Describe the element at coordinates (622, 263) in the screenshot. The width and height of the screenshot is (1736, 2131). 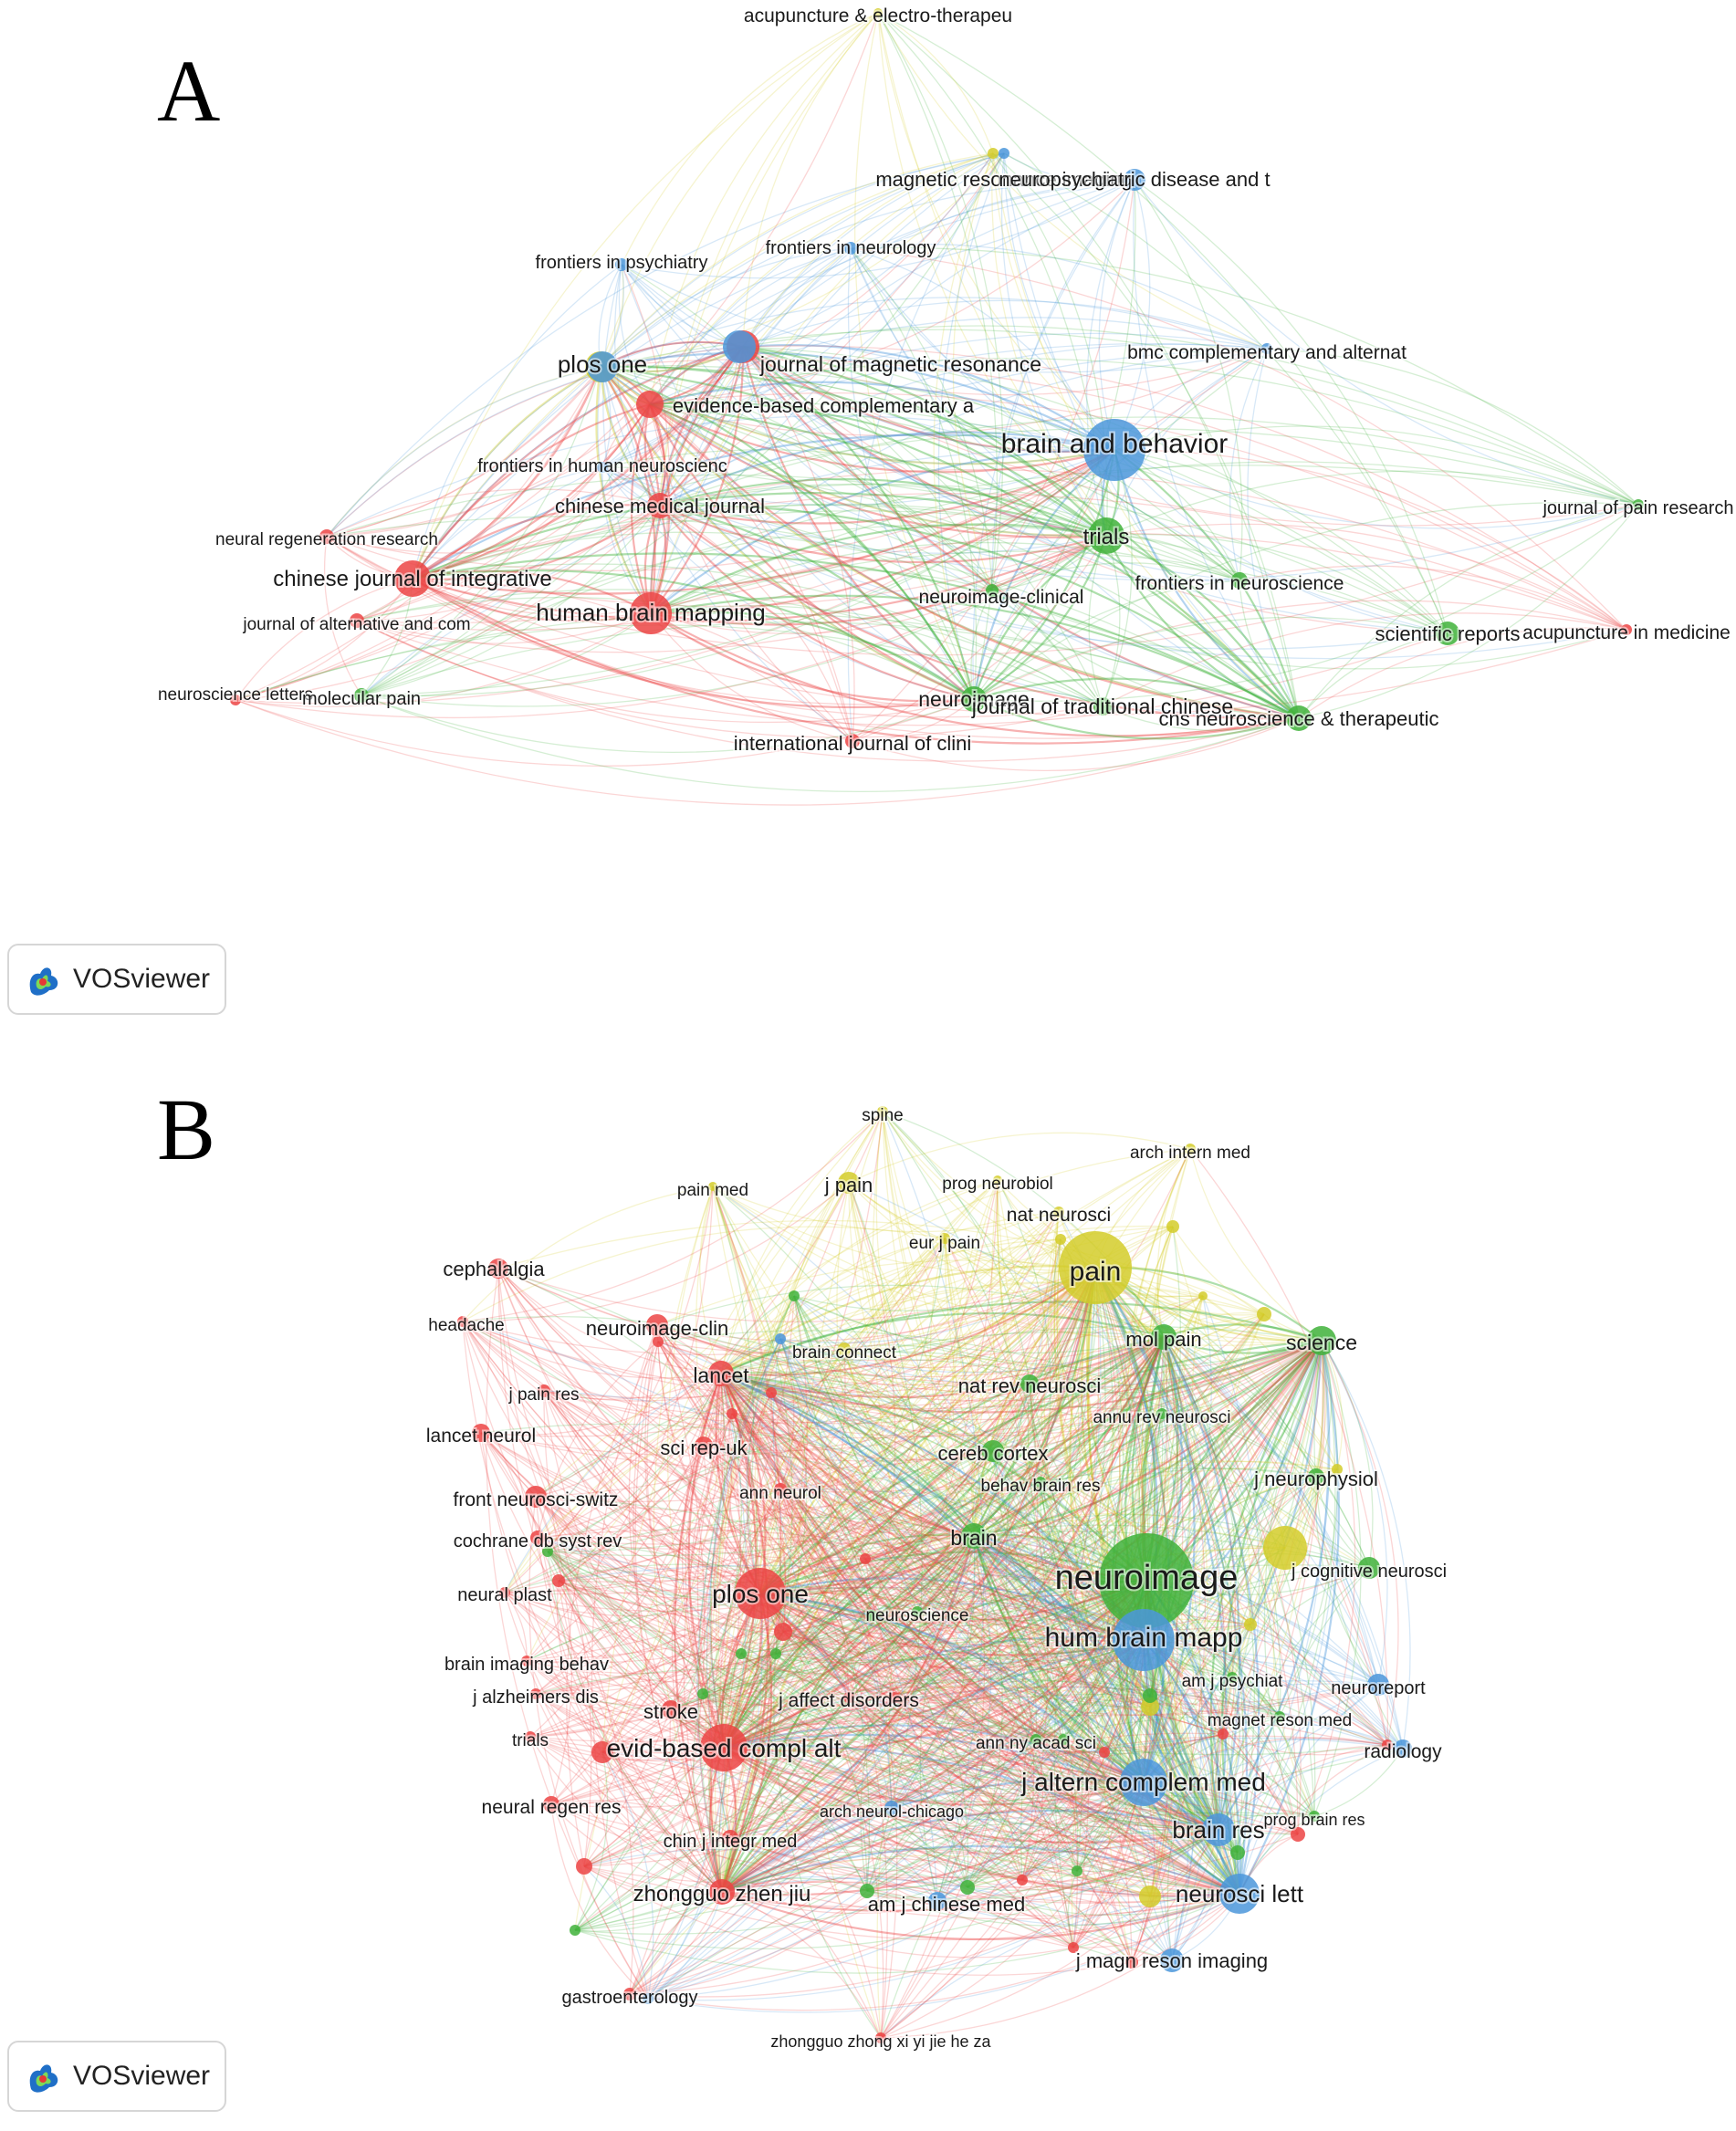
I see `node-label: frontiers in psychiatry` at that location.